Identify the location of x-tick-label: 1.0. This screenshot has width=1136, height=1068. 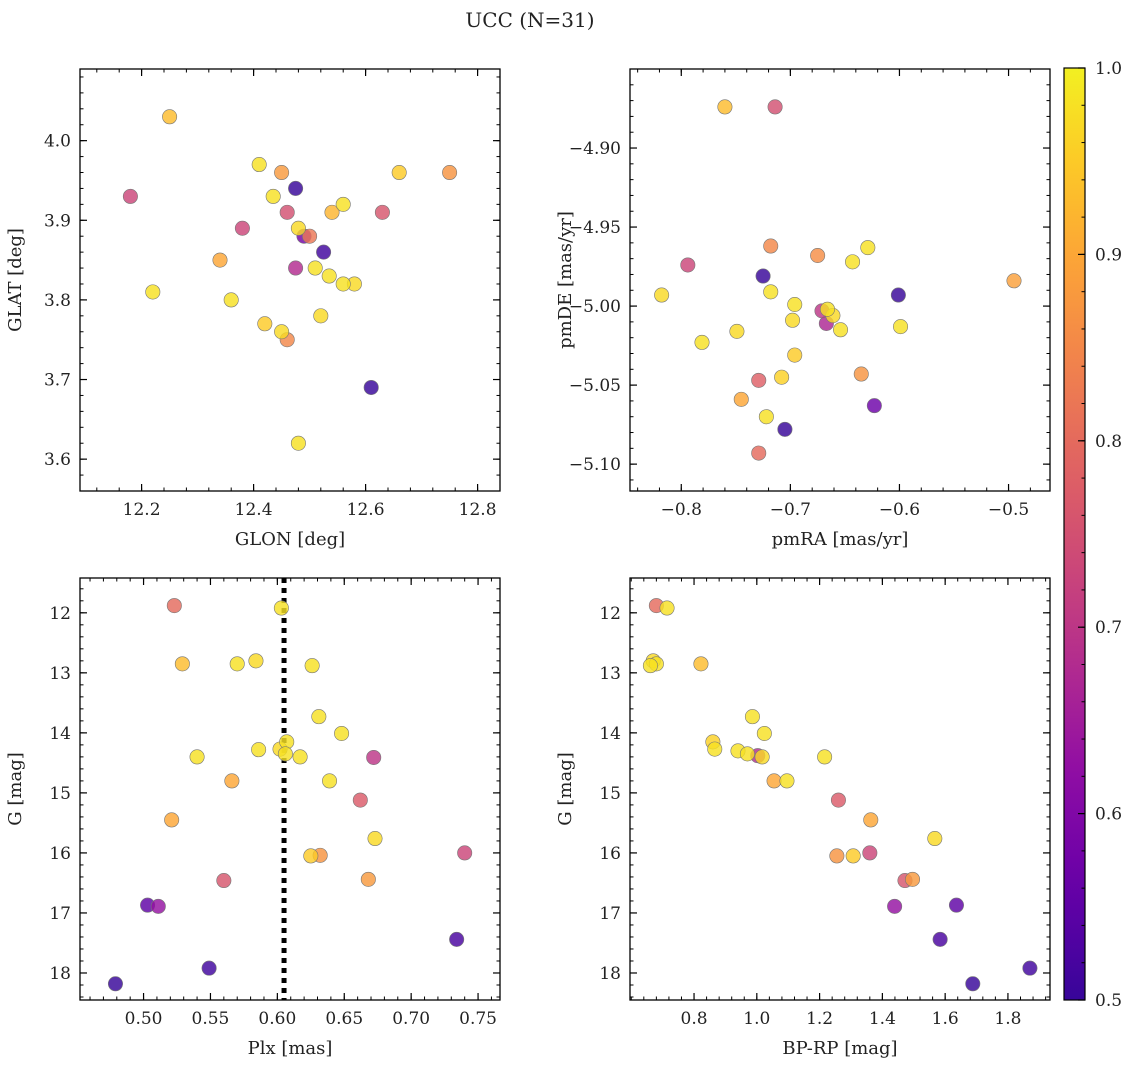
(756, 1019).